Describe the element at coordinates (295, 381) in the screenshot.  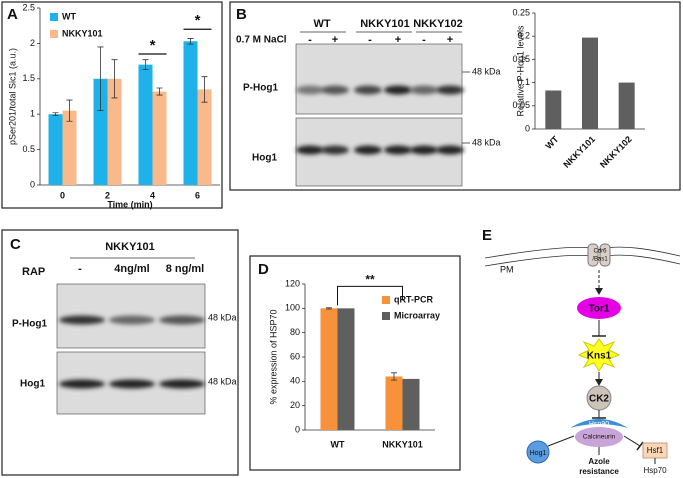
I see `y-tick-label: 40` at that location.